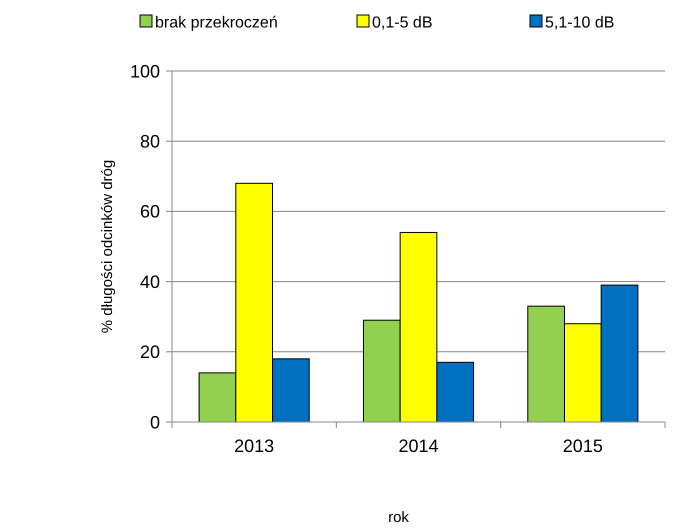 The width and height of the screenshot is (682, 530). I want to click on legend-label: 0,1-5 dB, so click(402, 23).